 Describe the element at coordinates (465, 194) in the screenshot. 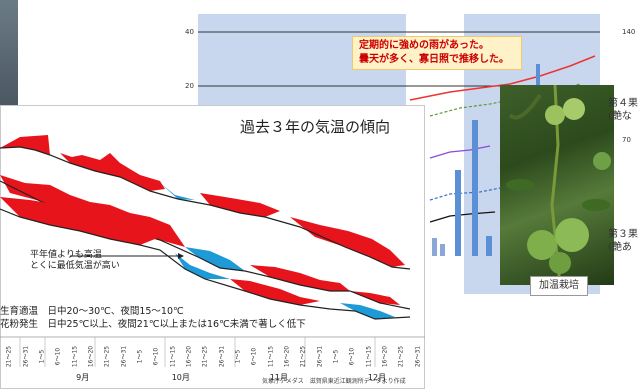

I see `rchart-series-blue` at that location.